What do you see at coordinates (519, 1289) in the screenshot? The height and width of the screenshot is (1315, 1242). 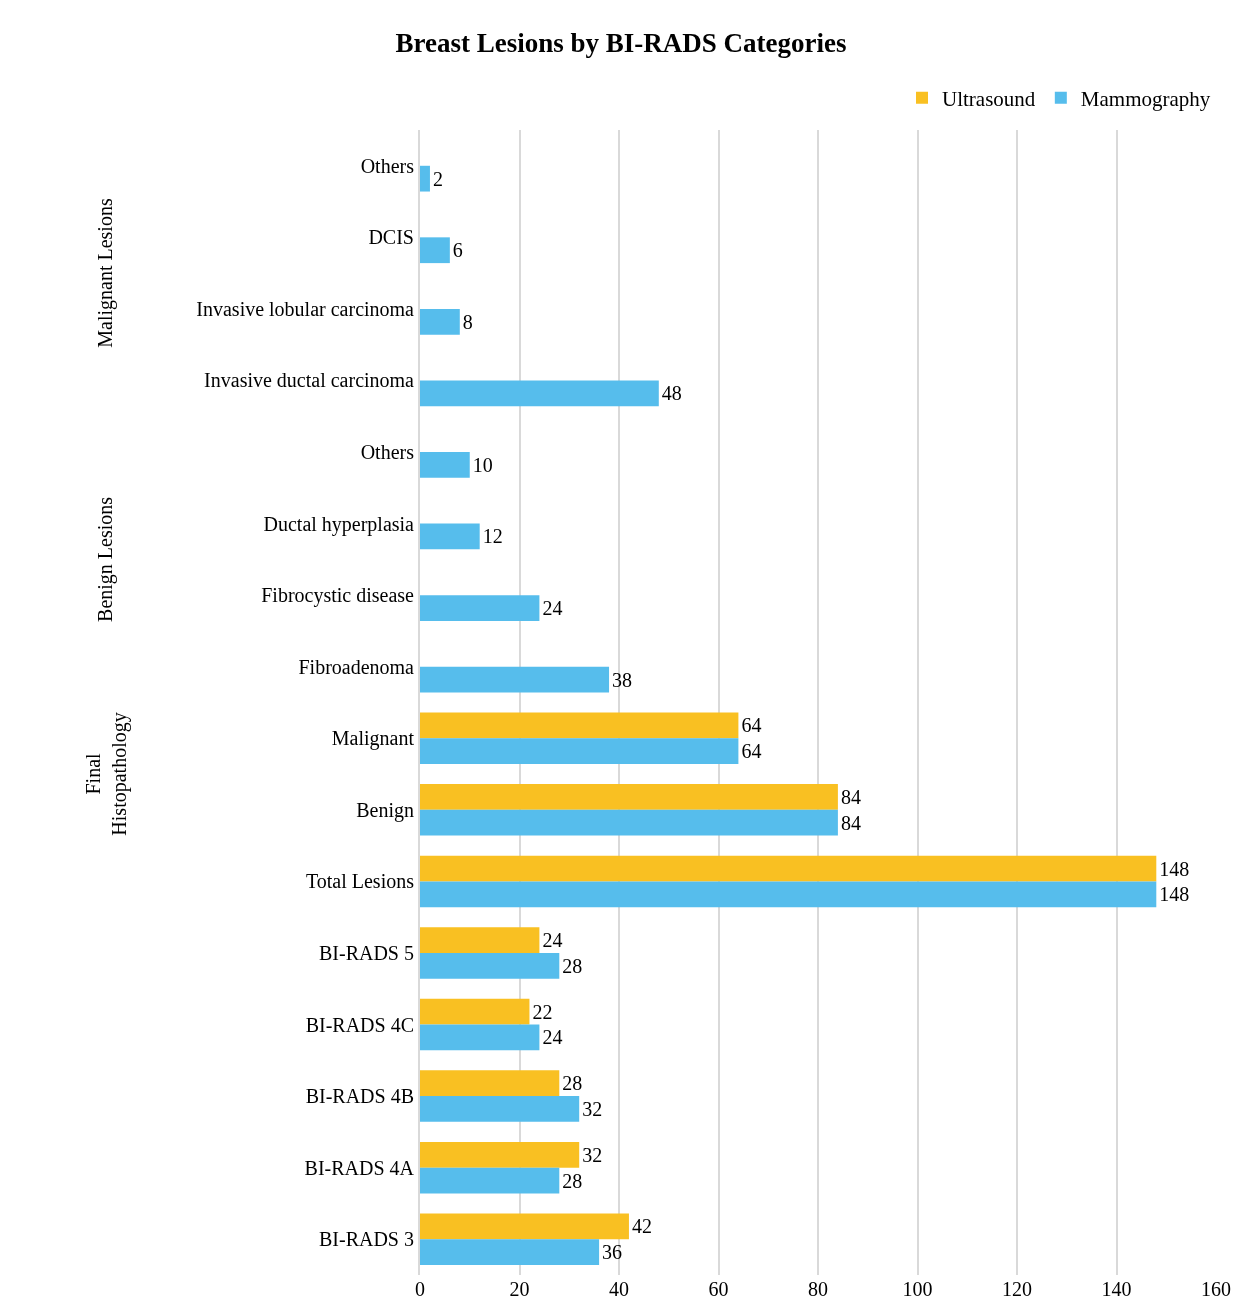 I see `x-tick-label: 20` at bounding box center [519, 1289].